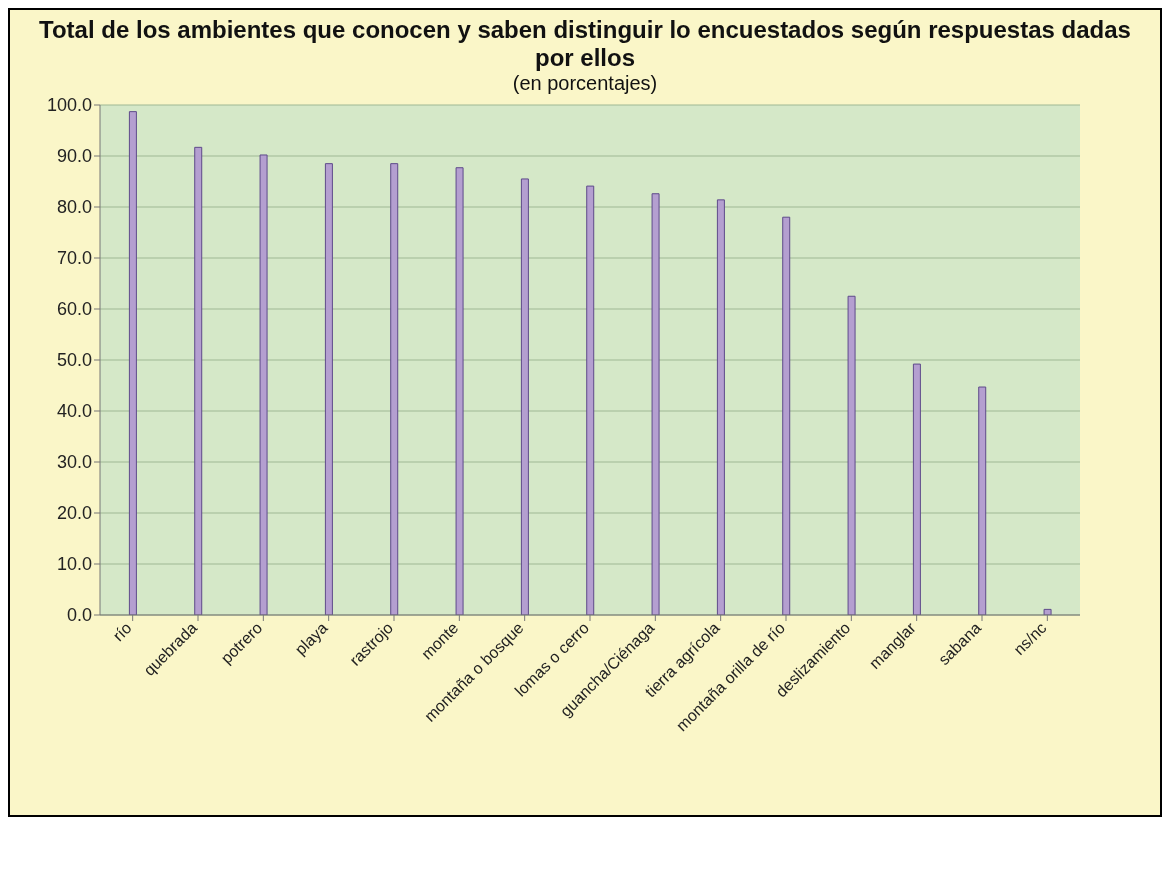  Describe the element at coordinates (74, 513) in the screenshot. I see `y-tick-label: 20.0` at that location.